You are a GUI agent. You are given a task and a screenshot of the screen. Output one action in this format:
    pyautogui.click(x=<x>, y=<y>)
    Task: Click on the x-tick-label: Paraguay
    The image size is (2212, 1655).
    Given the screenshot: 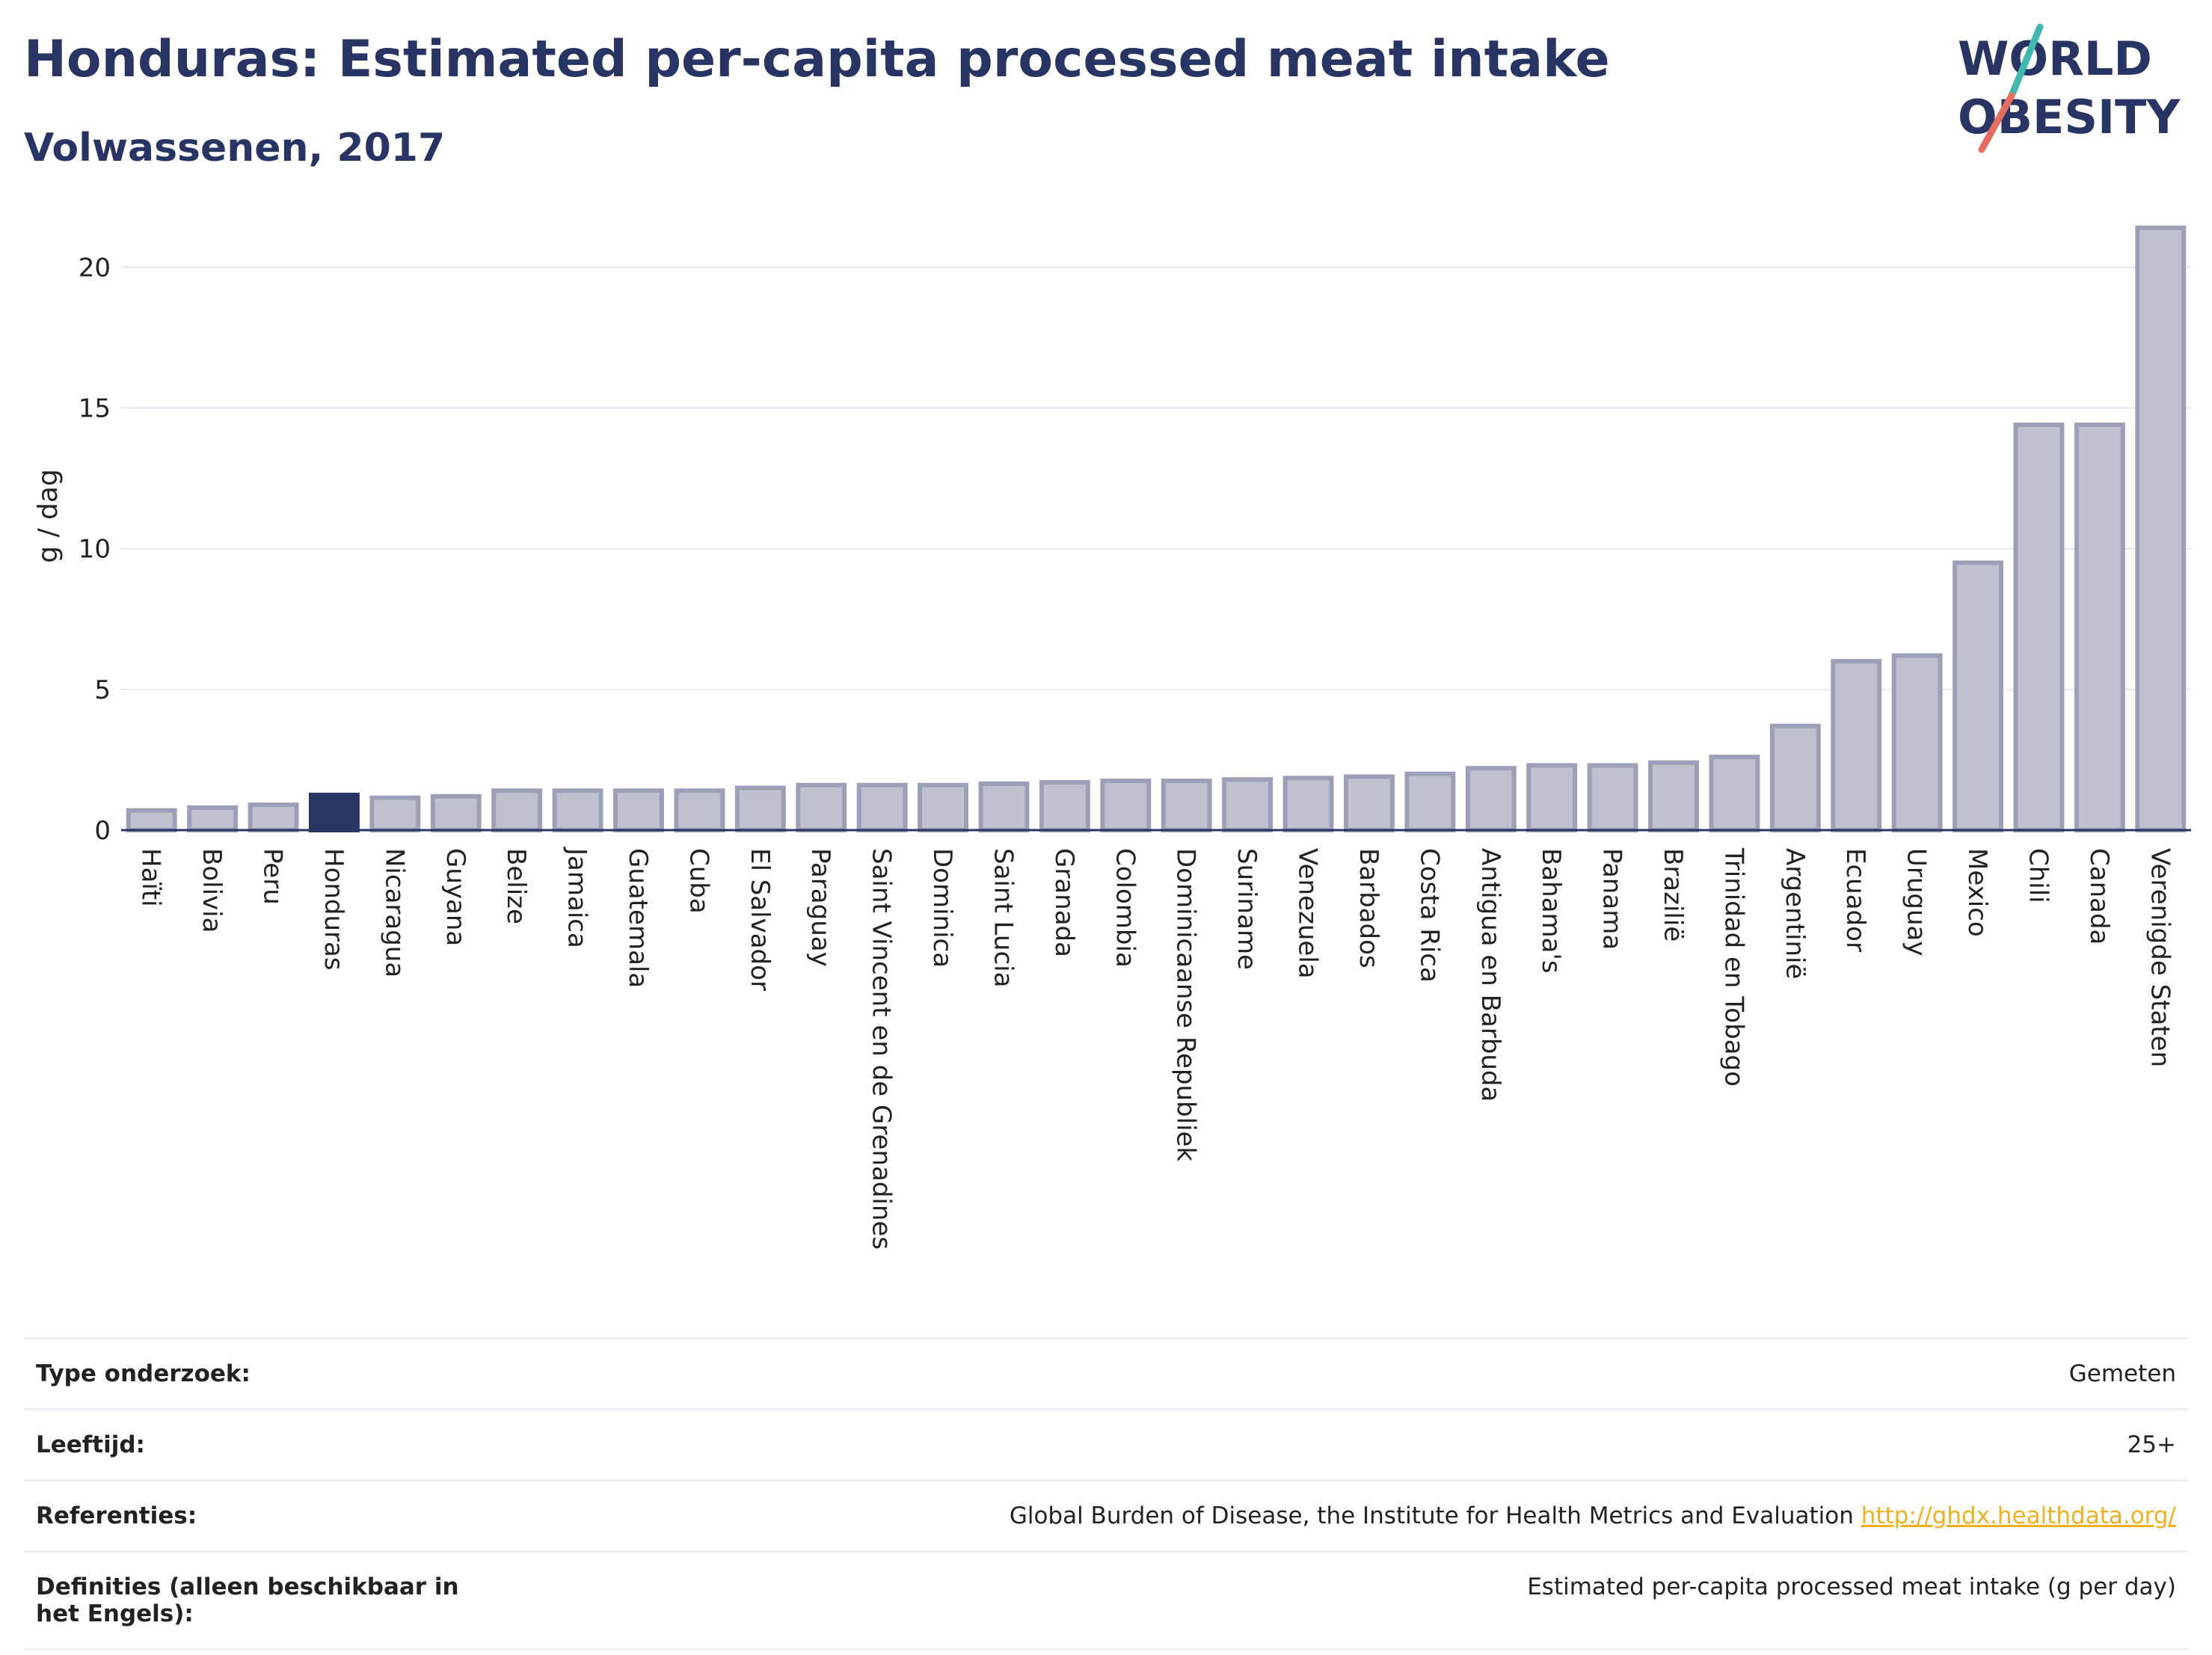 What is the action you would take?
    pyautogui.click(x=820, y=907)
    